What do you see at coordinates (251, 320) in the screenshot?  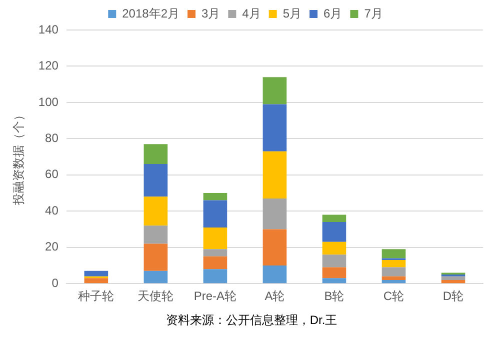 I see `text: 资料来源：公开信息整理，Dr.王` at bounding box center [251, 320].